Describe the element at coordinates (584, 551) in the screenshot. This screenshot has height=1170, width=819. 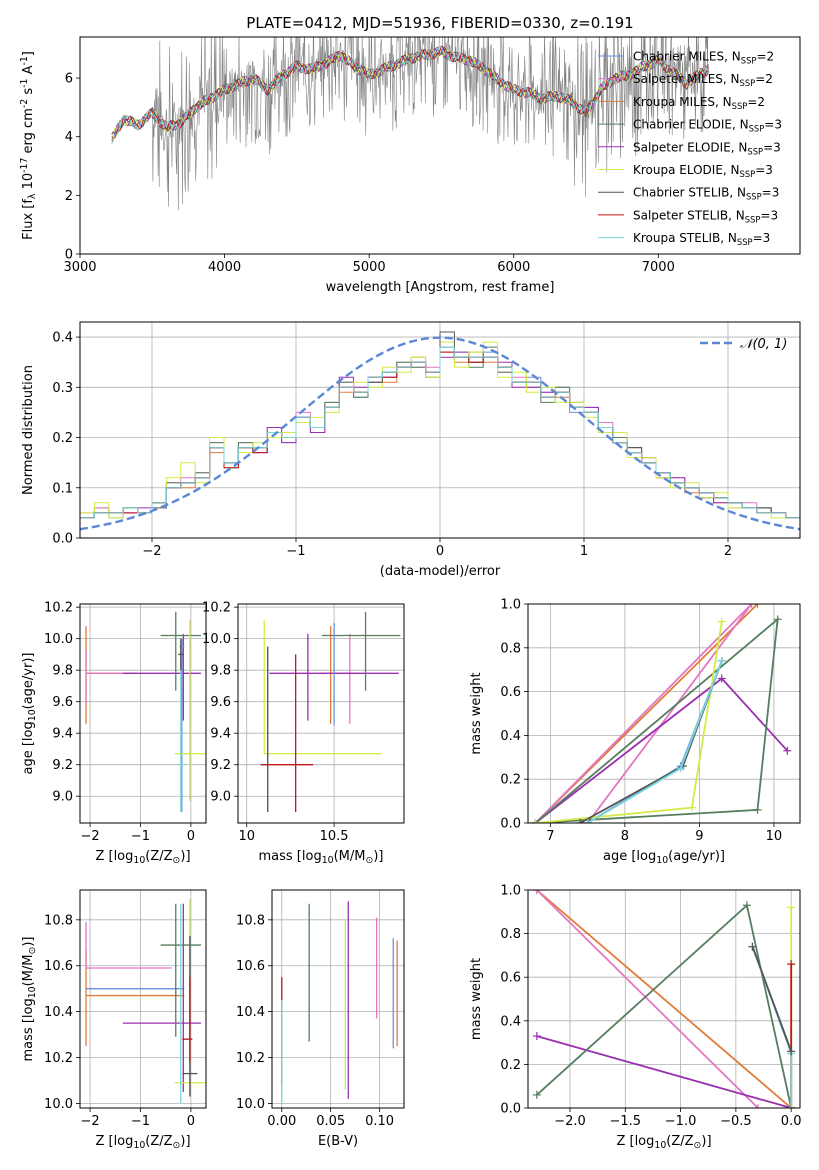
I see `x-tick-label: 1` at that location.